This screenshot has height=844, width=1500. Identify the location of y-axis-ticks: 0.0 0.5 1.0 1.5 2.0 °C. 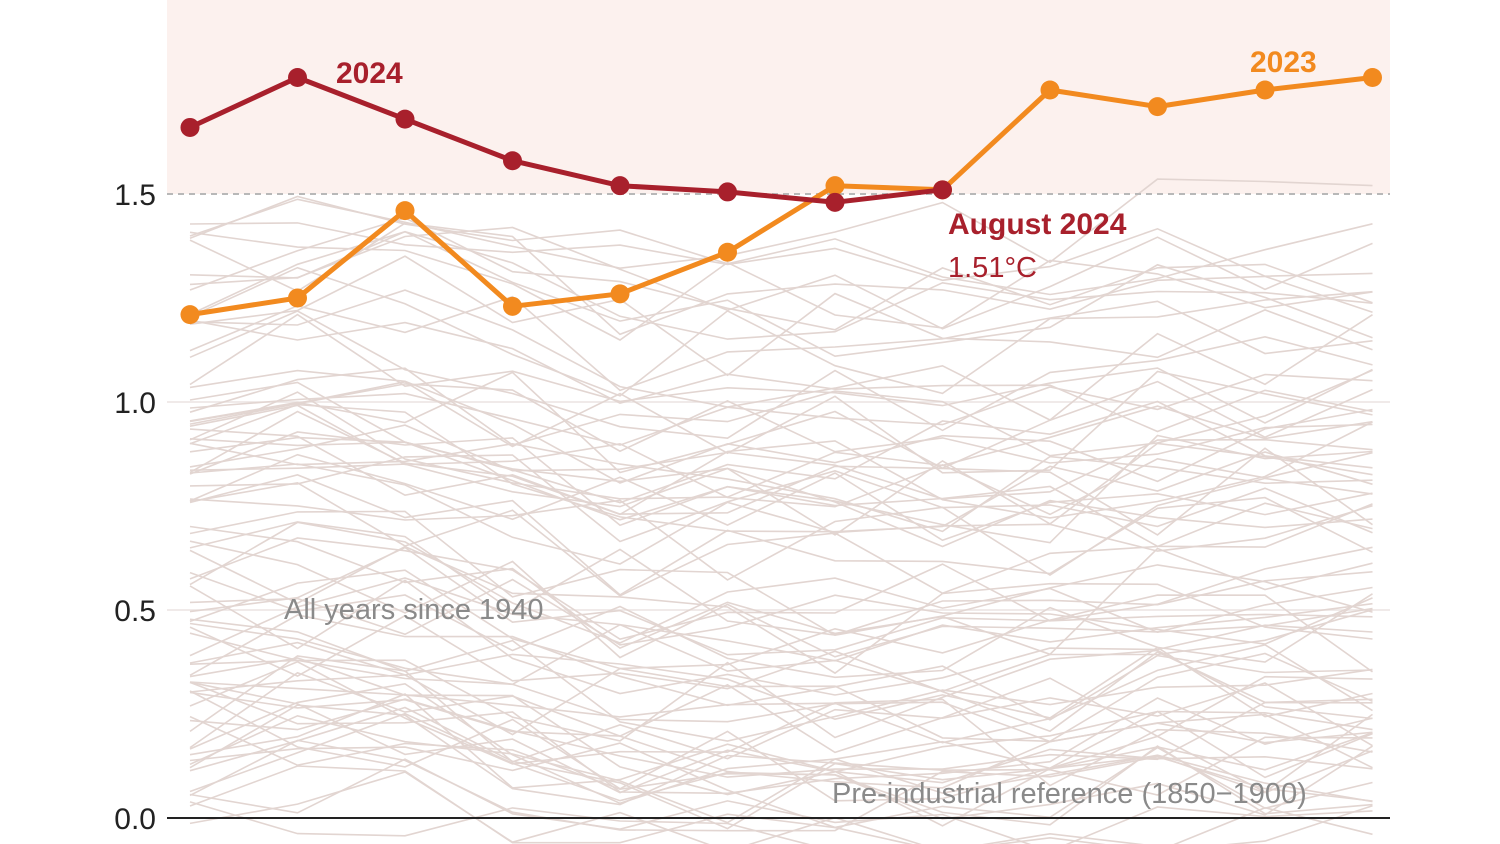
(124, 418).